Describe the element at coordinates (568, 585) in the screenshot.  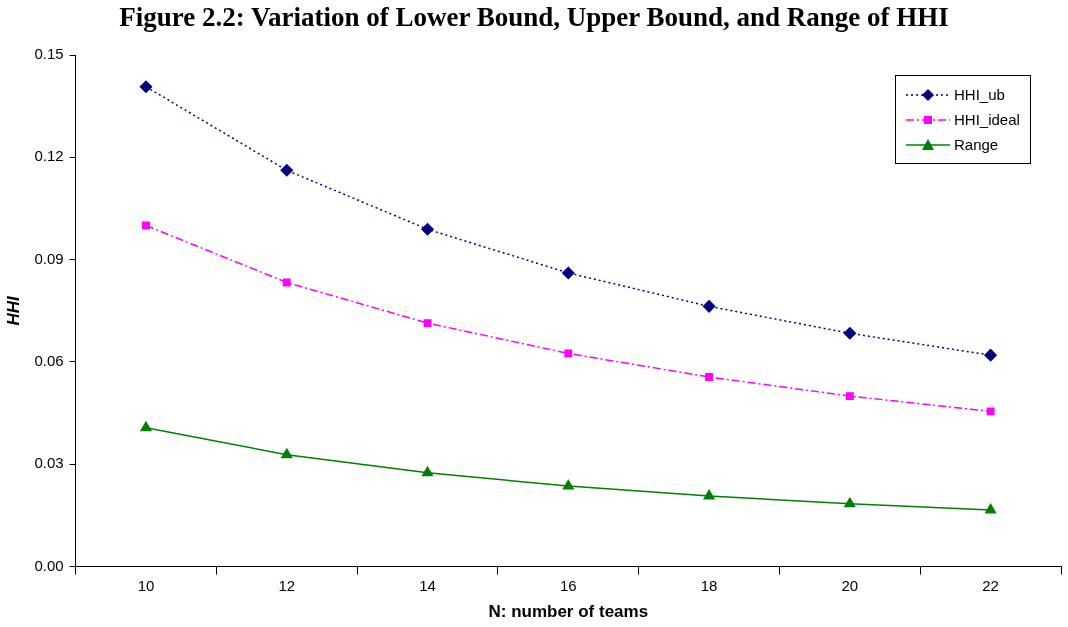
I see `x-tick-label: 16` at that location.